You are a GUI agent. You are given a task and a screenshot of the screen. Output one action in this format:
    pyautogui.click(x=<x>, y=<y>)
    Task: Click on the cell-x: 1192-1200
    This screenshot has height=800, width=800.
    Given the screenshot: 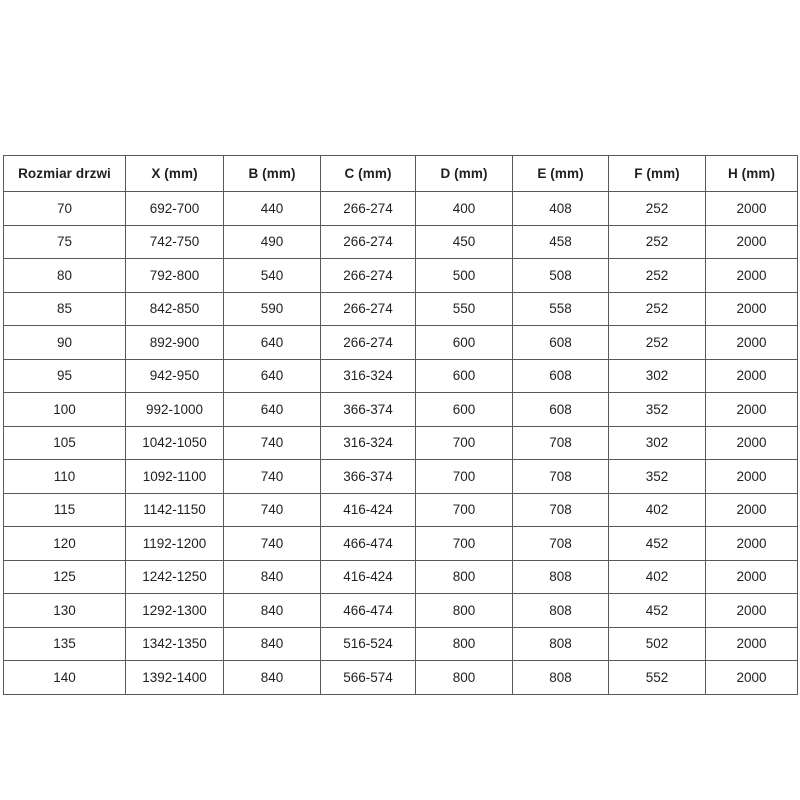 What is the action you would take?
    pyautogui.click(x=174, y=543)
    